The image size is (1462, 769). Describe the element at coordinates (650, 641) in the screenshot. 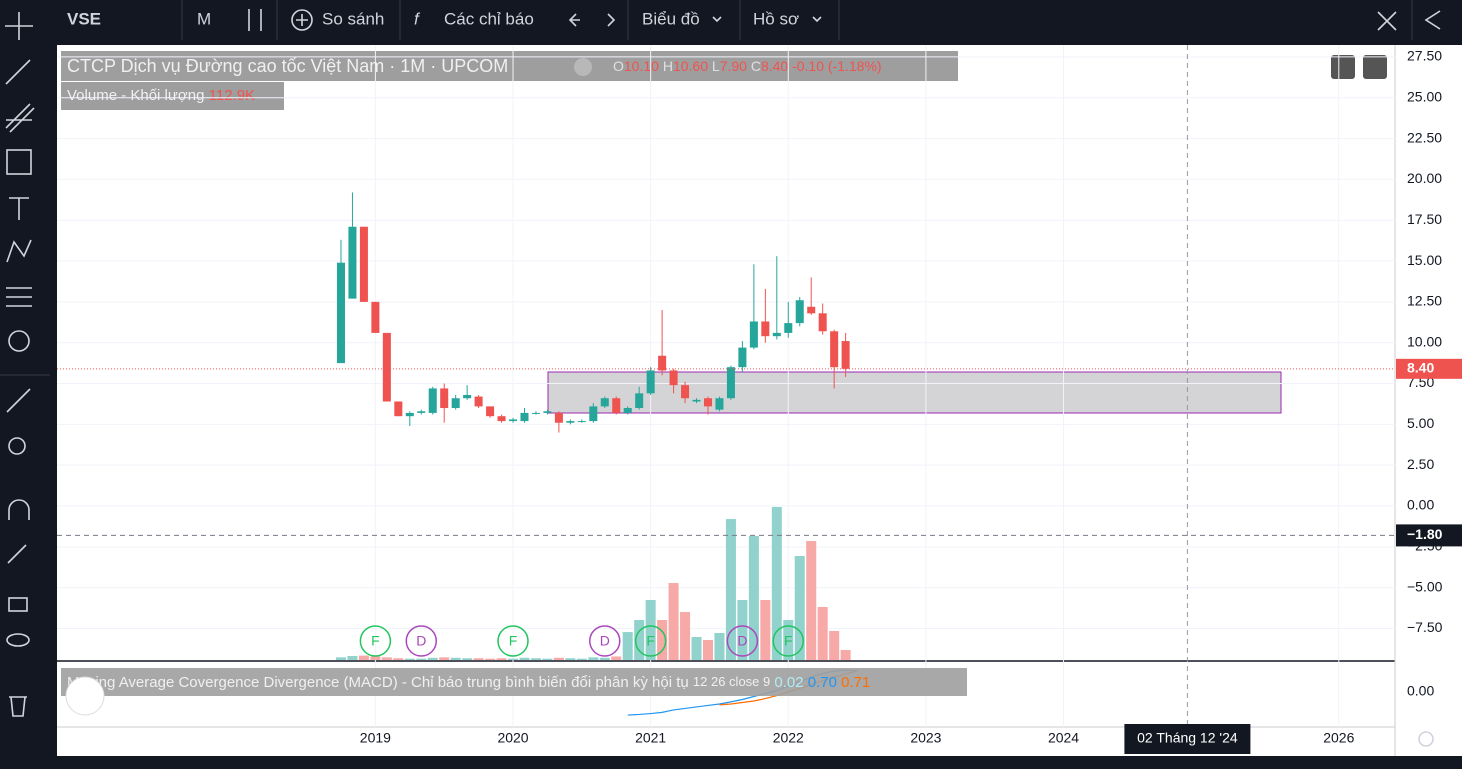

I see `event-marker-label: F` at that location.